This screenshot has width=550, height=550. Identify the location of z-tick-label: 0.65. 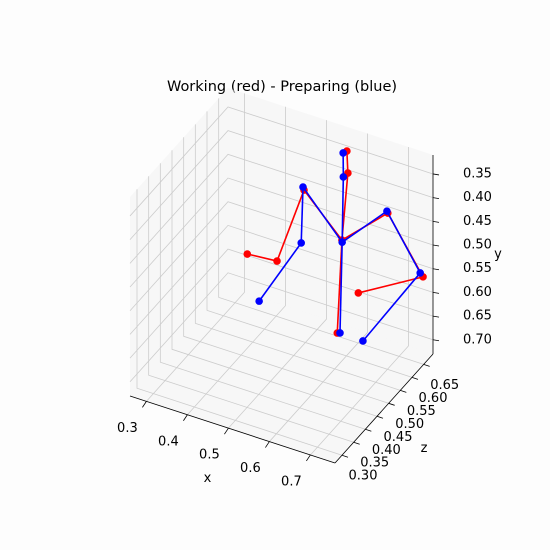
(444, 385).